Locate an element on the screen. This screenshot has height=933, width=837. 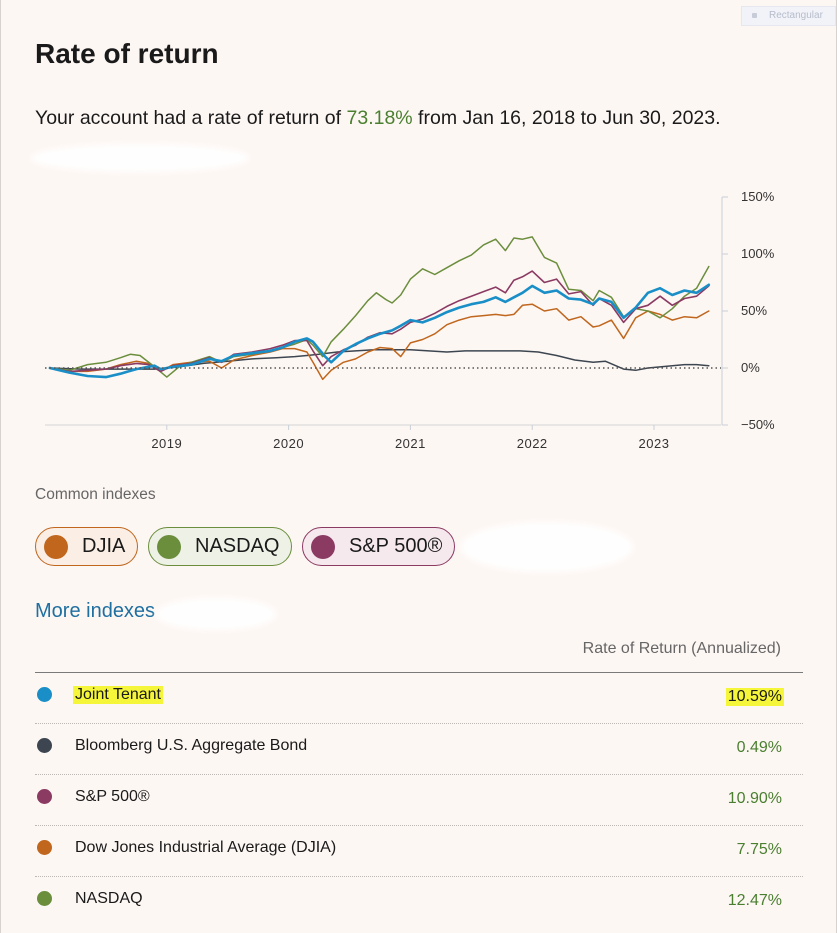
table-row: NASDAQ 12.47% is located at coordinates (419, 902).